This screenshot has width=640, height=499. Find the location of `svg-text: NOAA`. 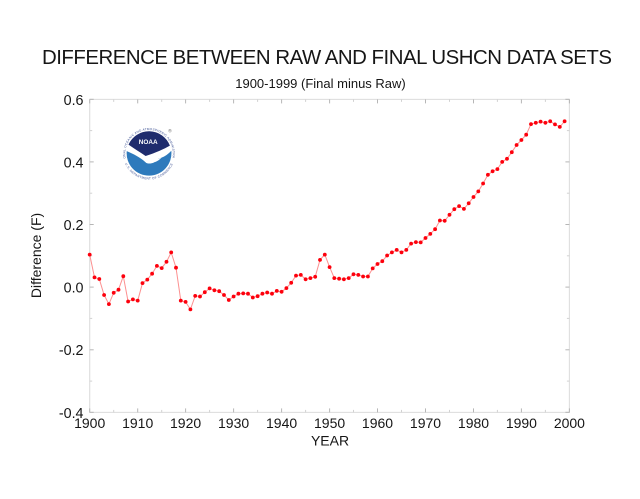

svg-text: NOAA is located at coordinates (148, 142).